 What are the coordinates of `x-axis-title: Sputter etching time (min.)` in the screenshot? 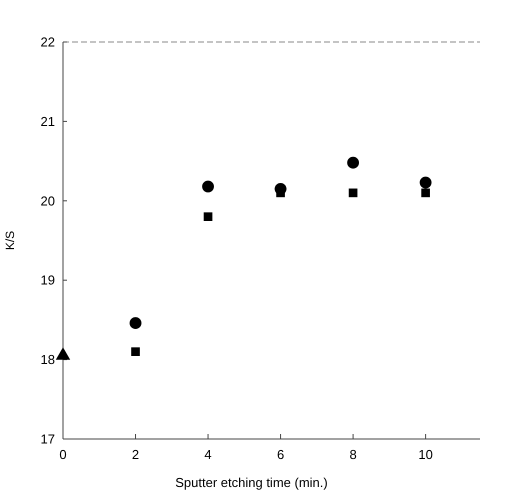 It's located at (251, 482).